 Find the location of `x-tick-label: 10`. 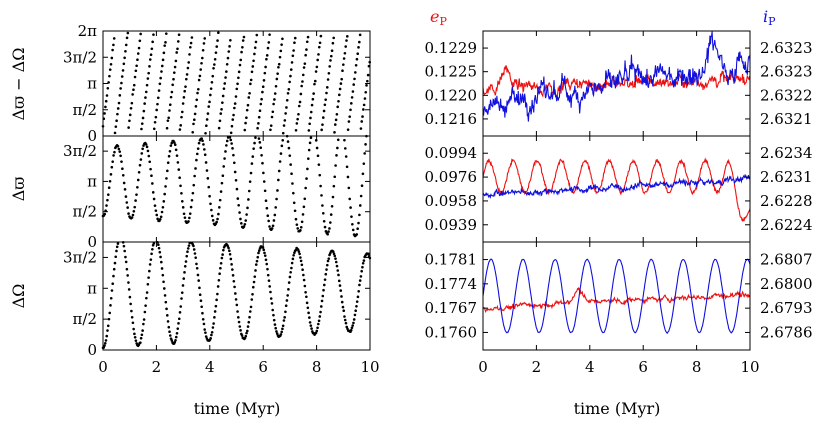

x-tick-label: 10 is located at coordinates (369, 367).